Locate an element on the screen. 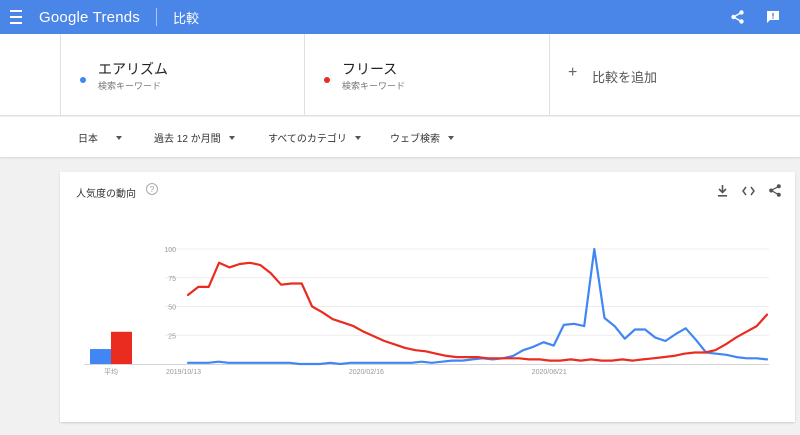  term-name: フリース is located at coordinates (370, 69).